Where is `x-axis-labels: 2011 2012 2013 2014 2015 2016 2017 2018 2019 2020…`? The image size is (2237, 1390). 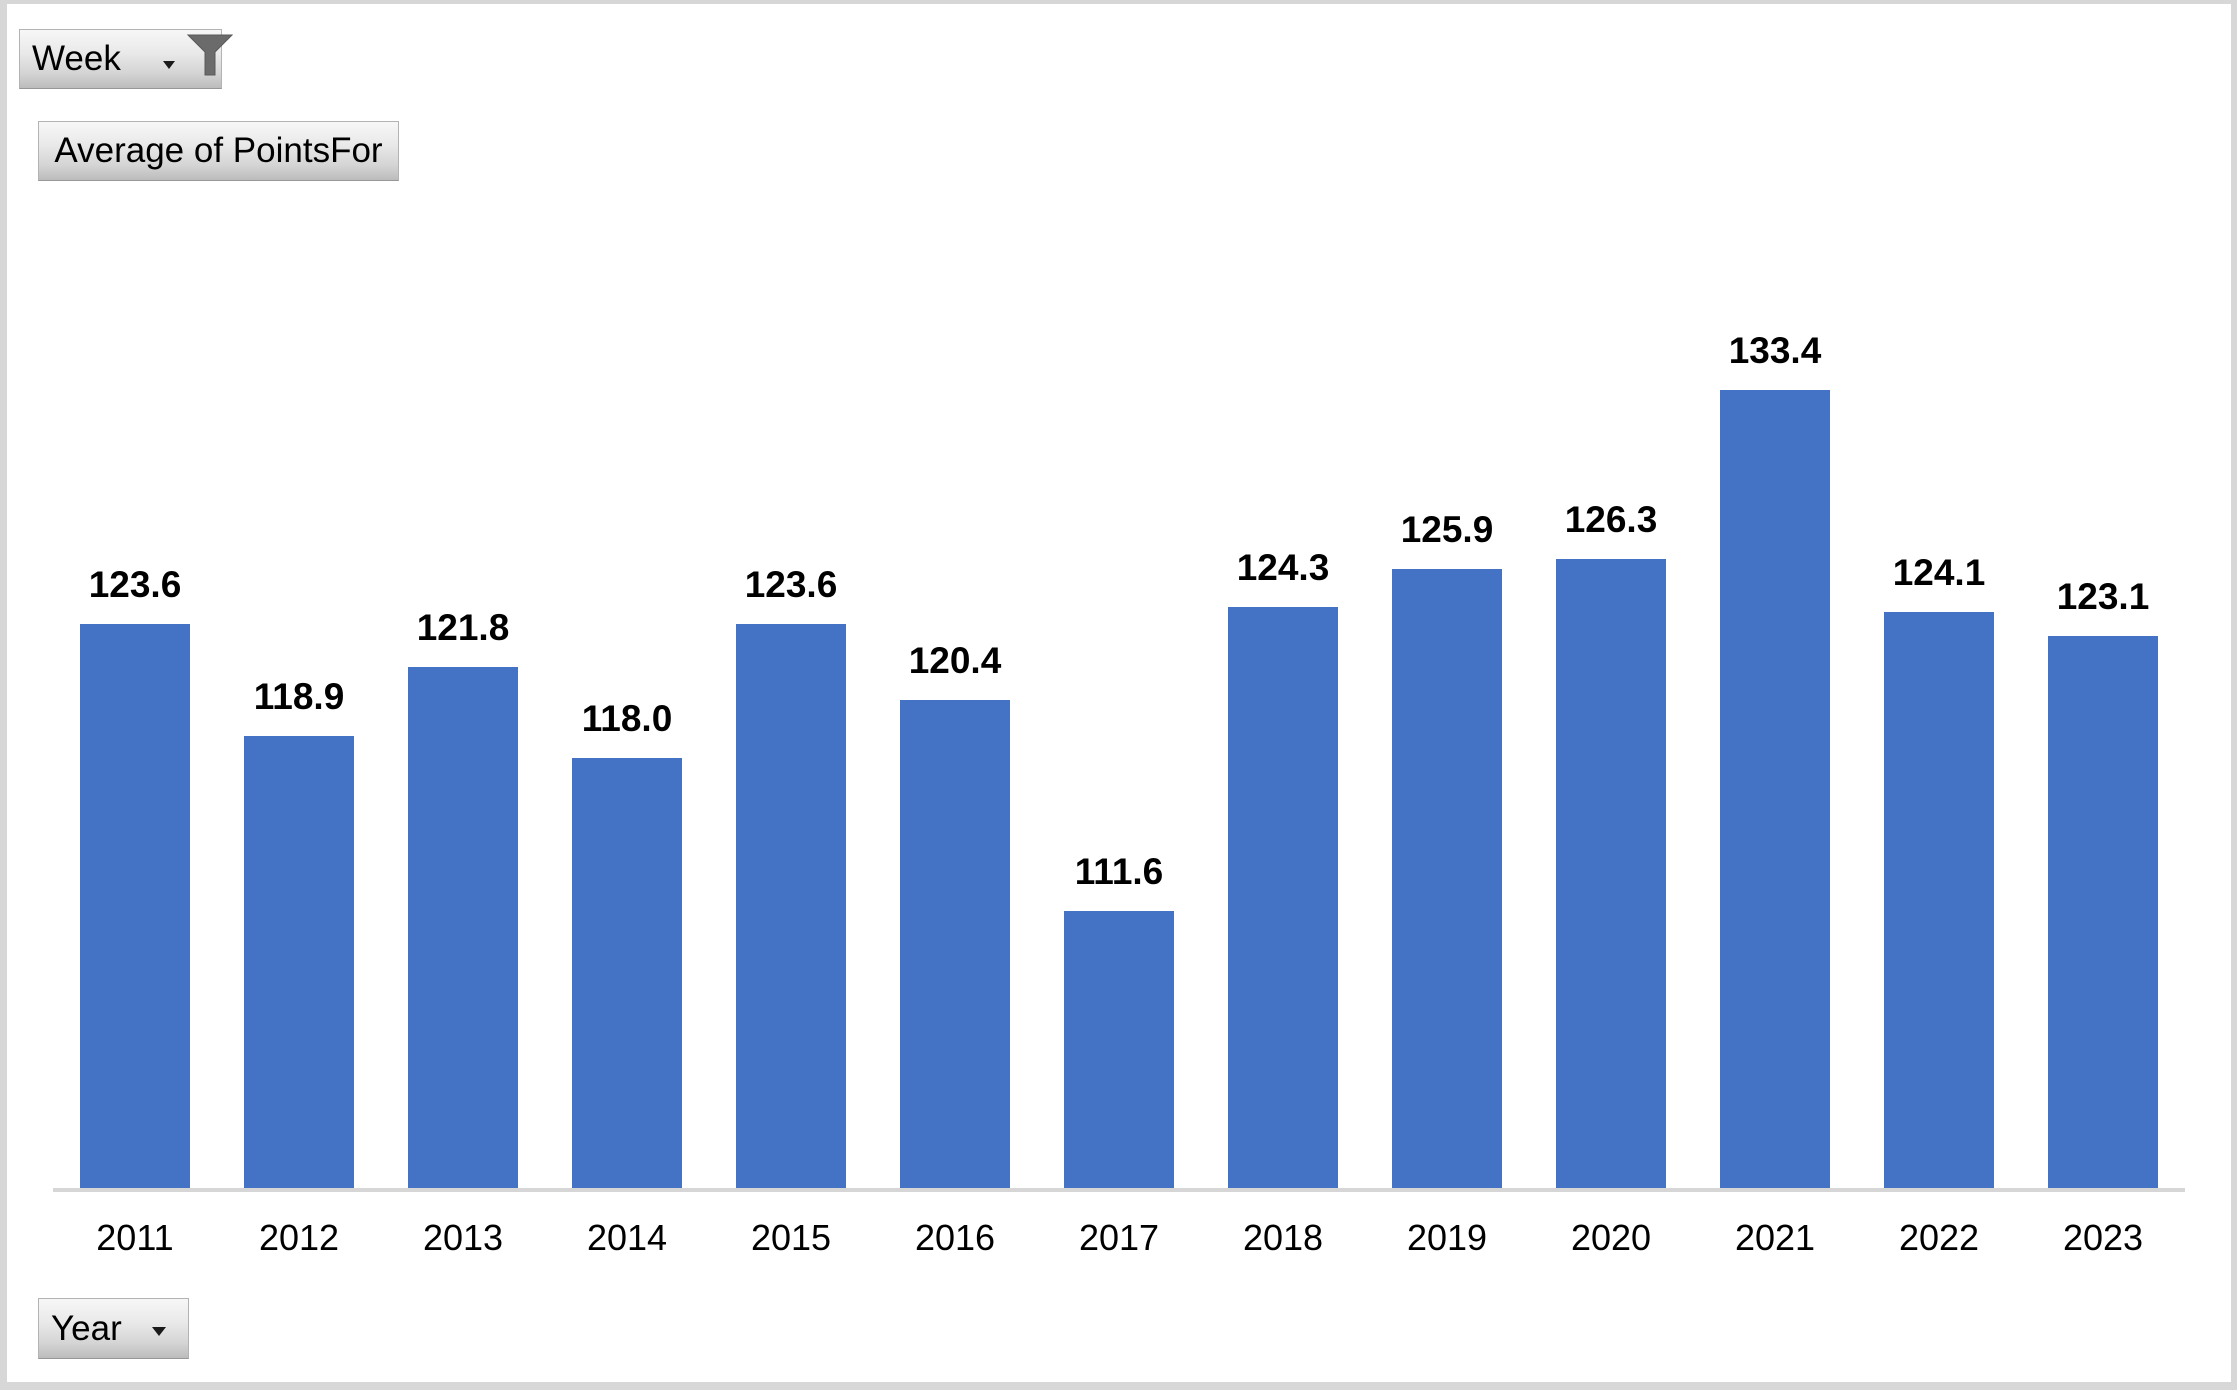 x-axis-labels: 2011 2012 2013 2014 2015 2016 2017 2018 2019 2020… is located at coordinates (1119, 1237).